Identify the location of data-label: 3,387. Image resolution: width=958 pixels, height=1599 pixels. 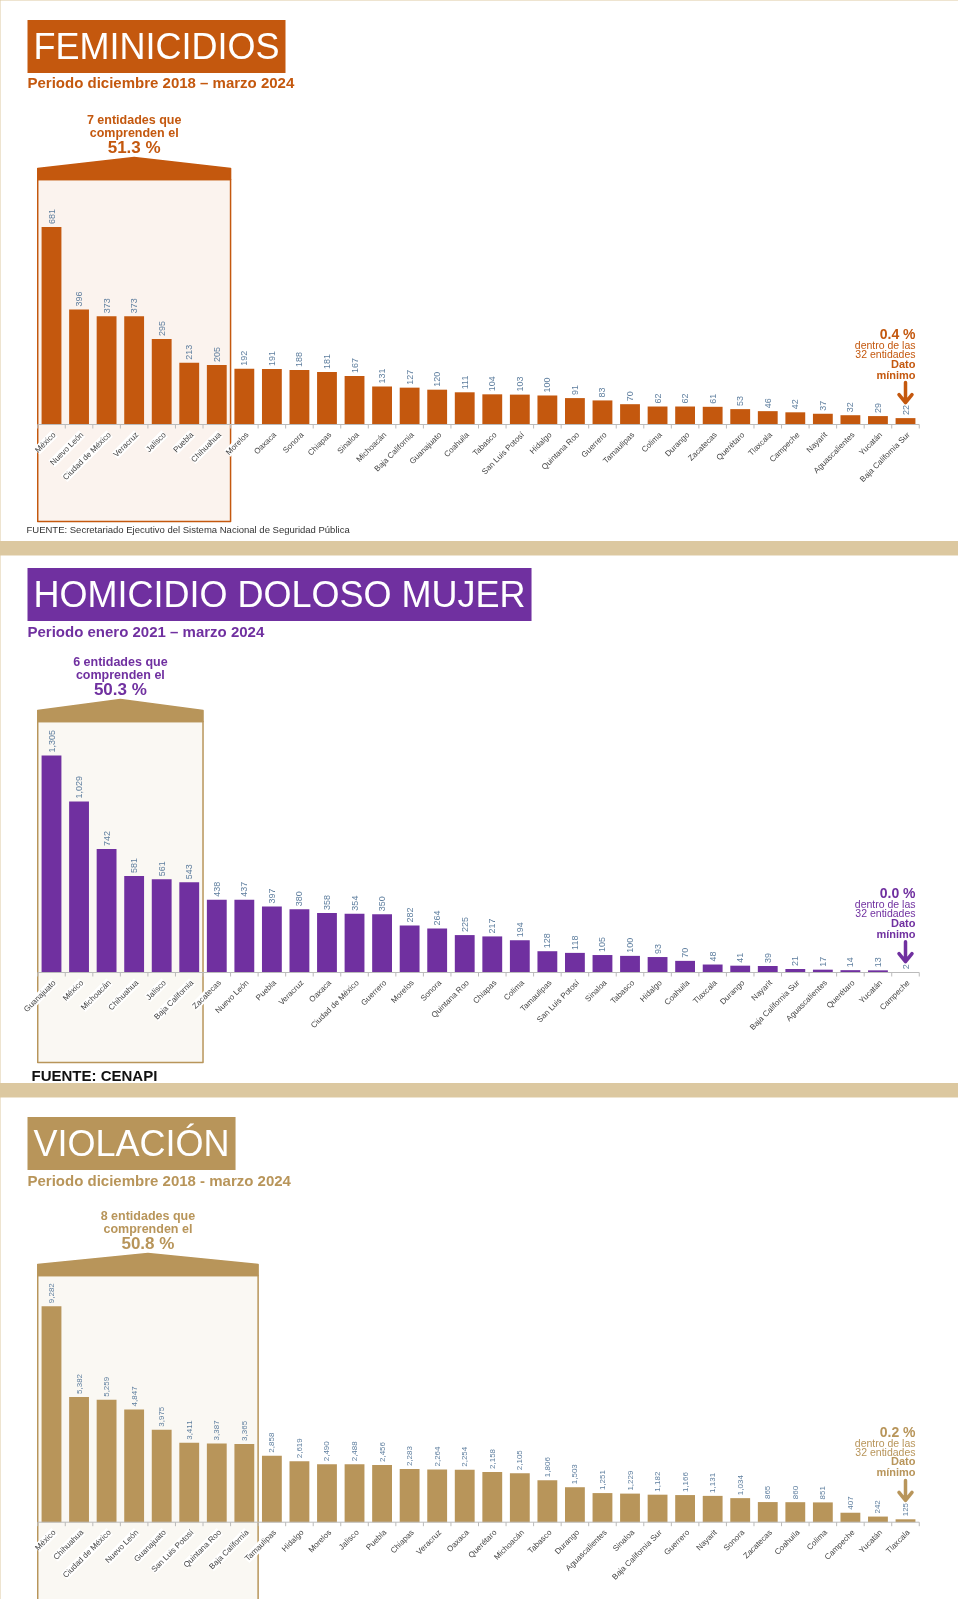
(217, 1430).